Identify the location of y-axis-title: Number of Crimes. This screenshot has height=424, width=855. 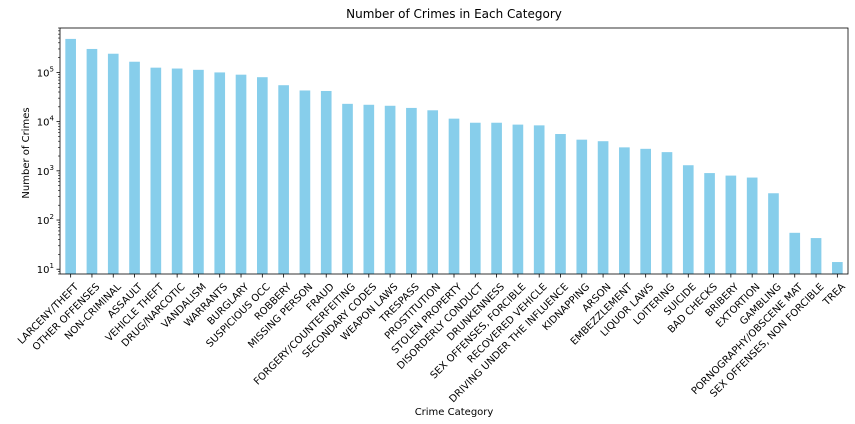
(26, 152).